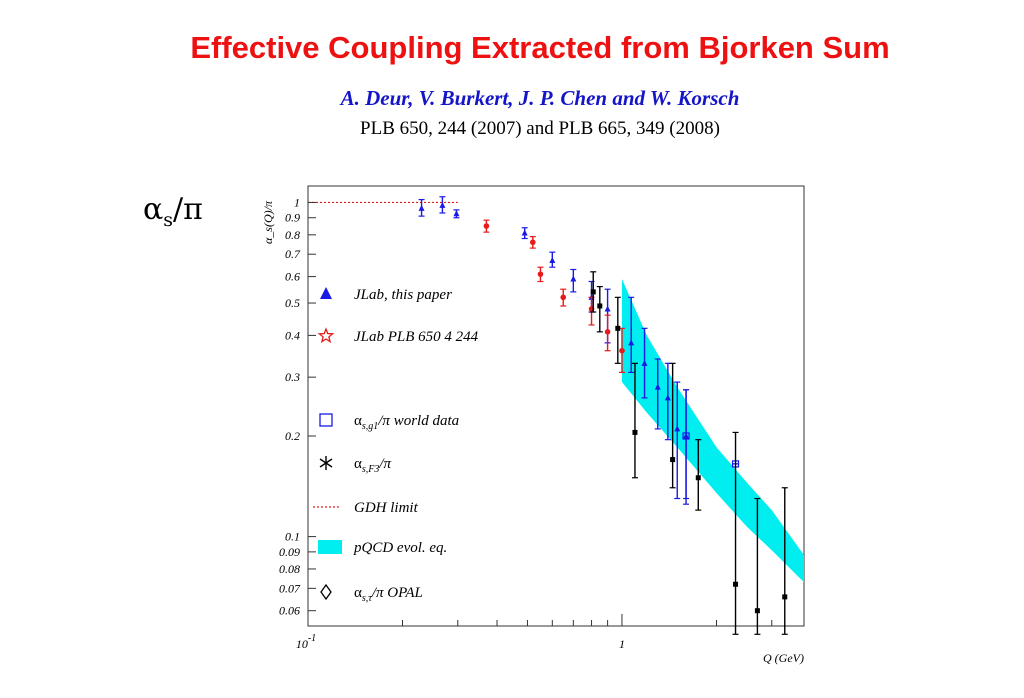 This screenshot has height=698, width=1024. Describe the element at coordinates (330, 547) in the screenshot. I see `legend-band-icon` at that location.